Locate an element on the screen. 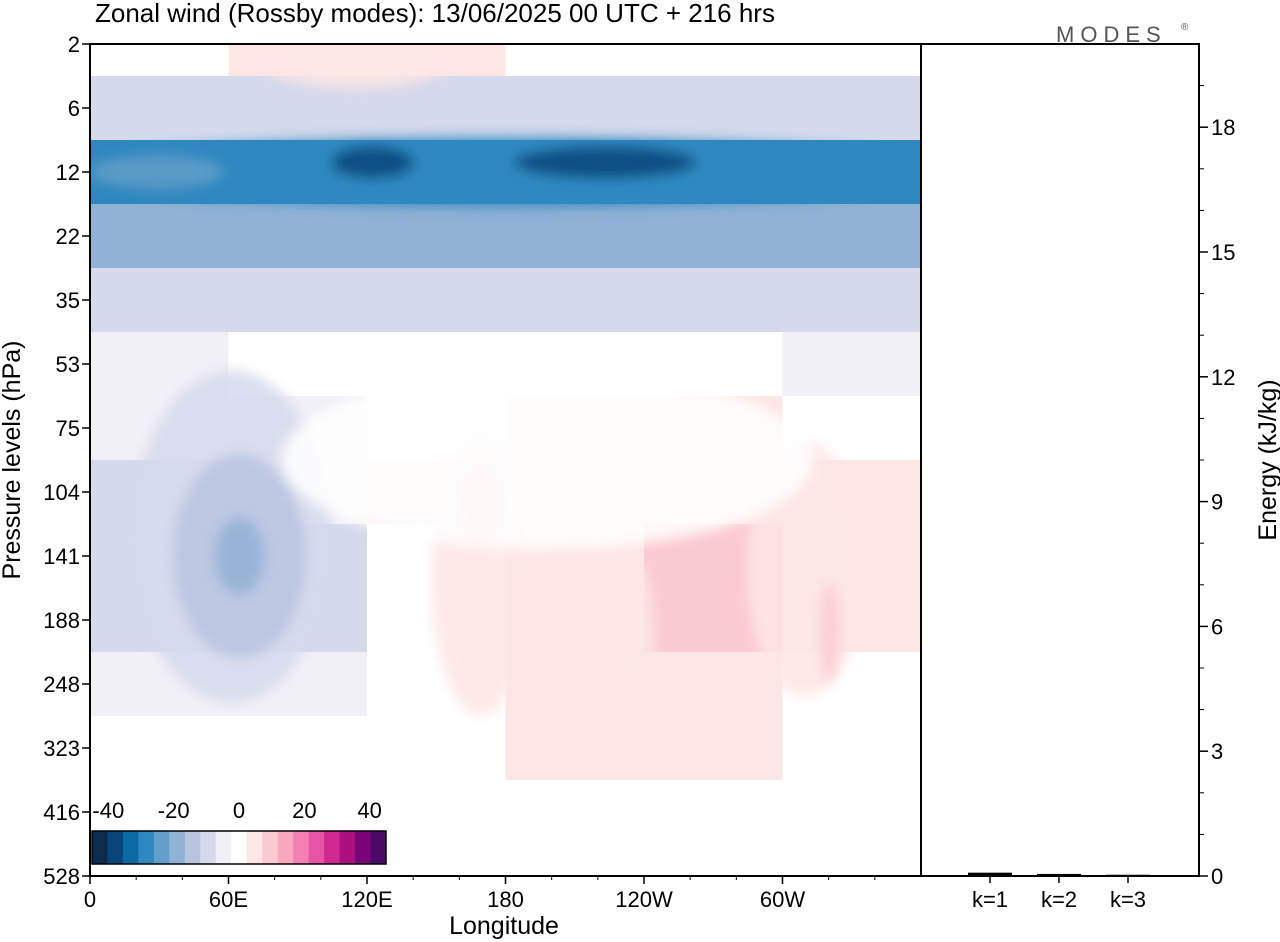 The height and width of the screenshot is (942, 1280). y-tick-label: 104 is located at coordinates (61, 492).